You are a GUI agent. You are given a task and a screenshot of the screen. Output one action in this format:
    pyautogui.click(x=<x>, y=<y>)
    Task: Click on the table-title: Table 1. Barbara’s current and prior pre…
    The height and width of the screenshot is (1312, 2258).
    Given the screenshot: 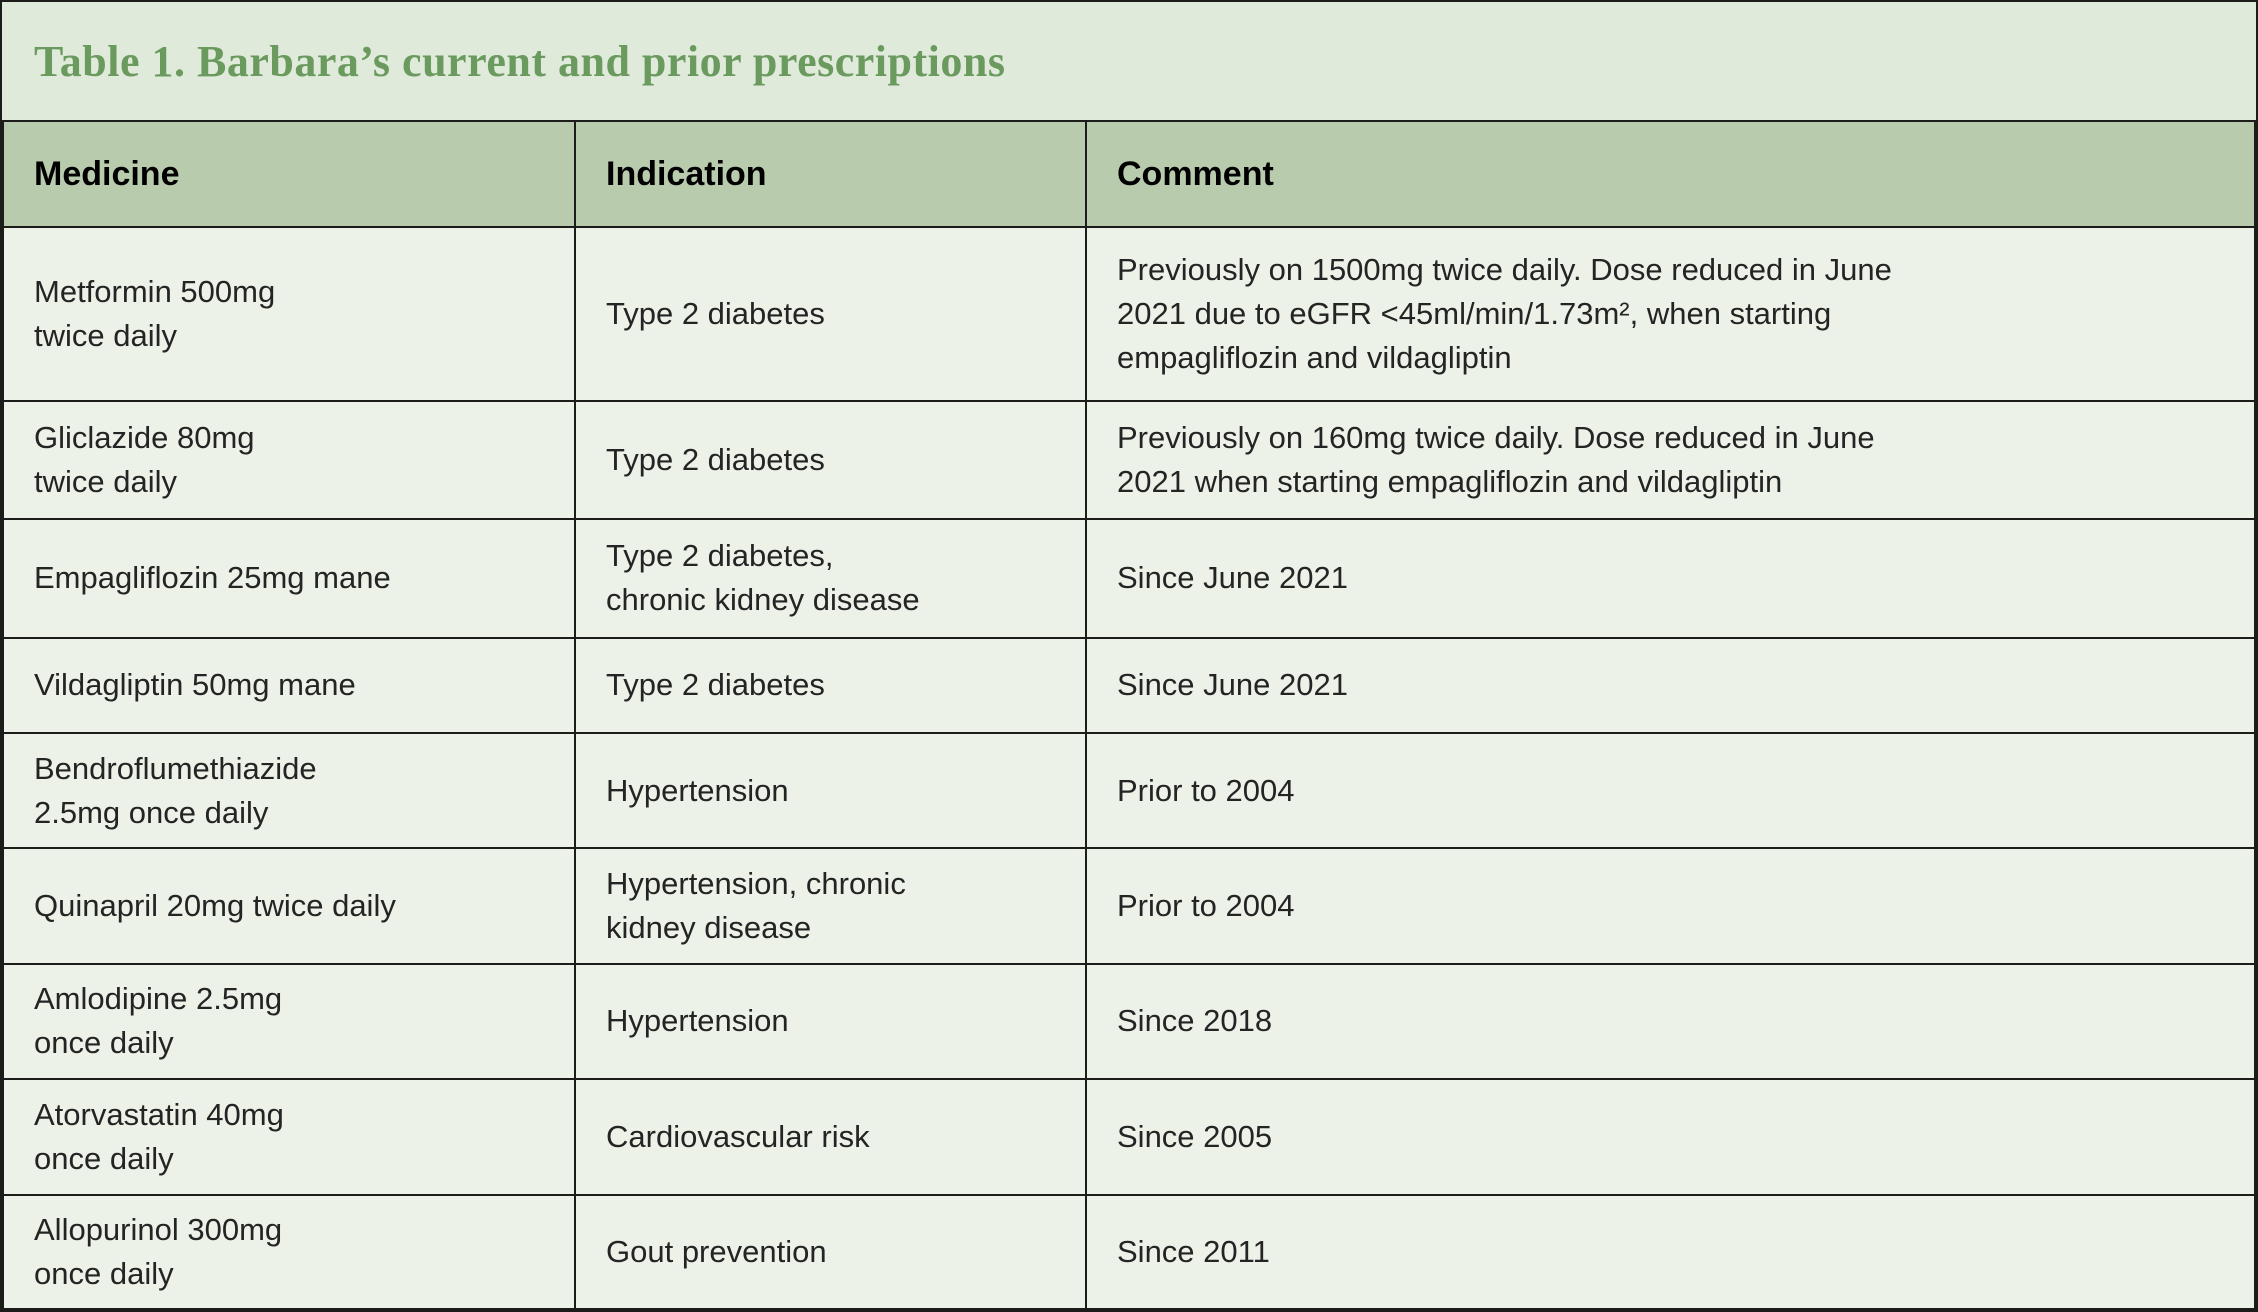 What is the action you would take?
    pyautogui.click(x=520, y=61)
    